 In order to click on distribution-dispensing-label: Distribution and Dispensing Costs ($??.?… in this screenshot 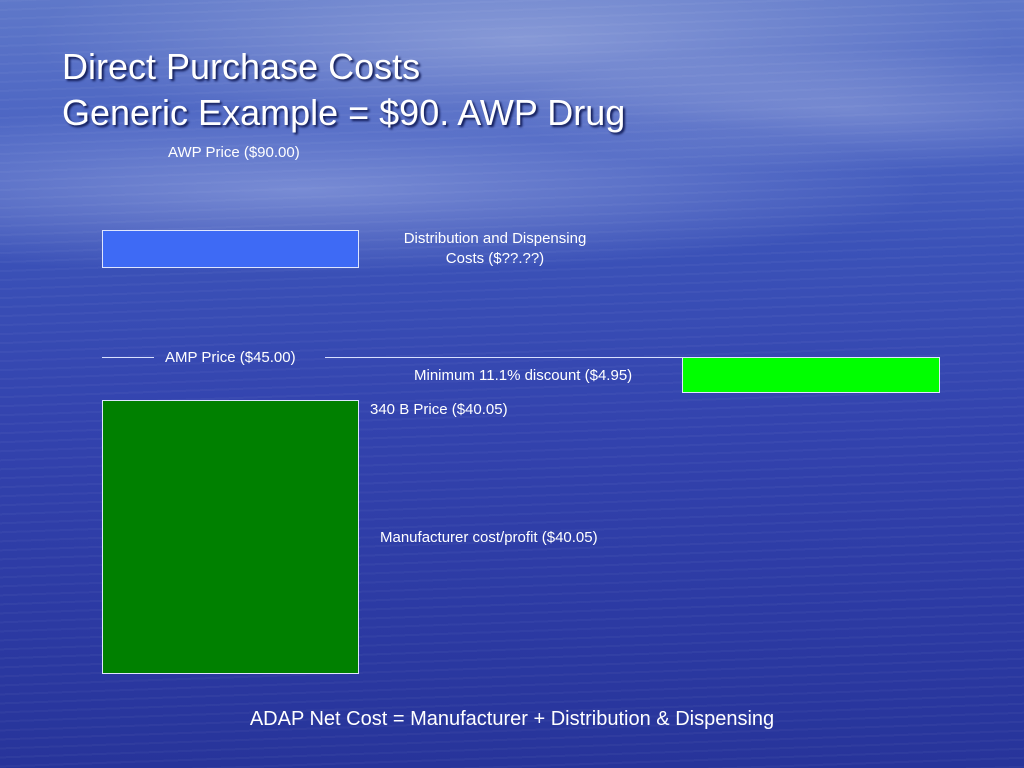, I will do `click(495, 249)`.